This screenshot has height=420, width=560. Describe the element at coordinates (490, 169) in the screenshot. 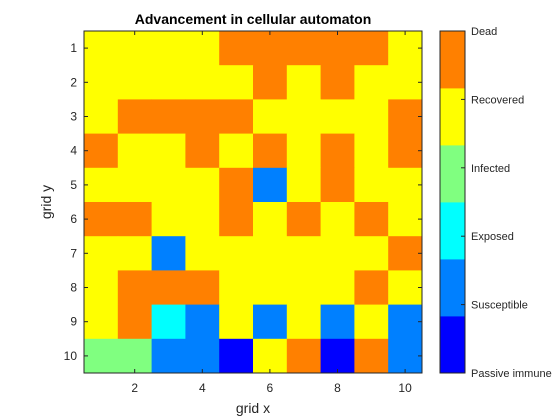

I see `colorbar-label: Infected` at that location.